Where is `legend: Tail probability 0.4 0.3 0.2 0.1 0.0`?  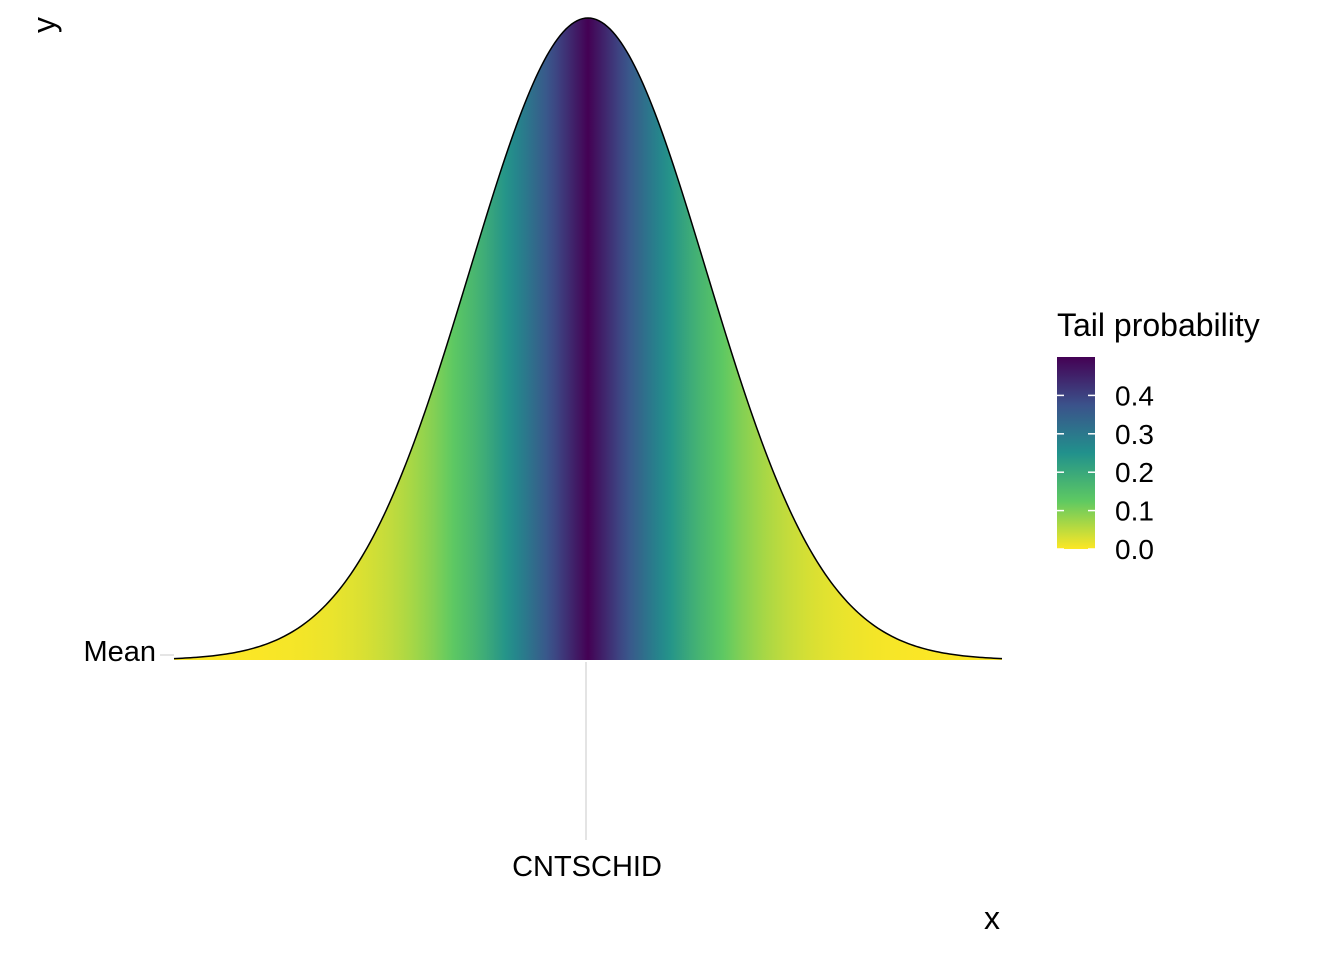 legend: Tail probability 0.4 0.3 0.2 0.1 0.0 is located at coordinates (1158, 436).